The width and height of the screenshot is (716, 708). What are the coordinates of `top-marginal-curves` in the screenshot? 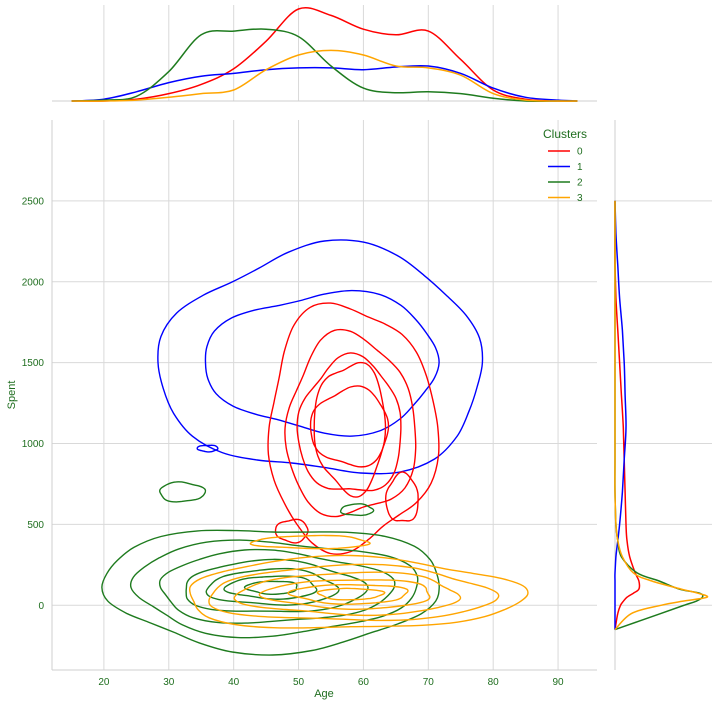 It's located at (324, 54).